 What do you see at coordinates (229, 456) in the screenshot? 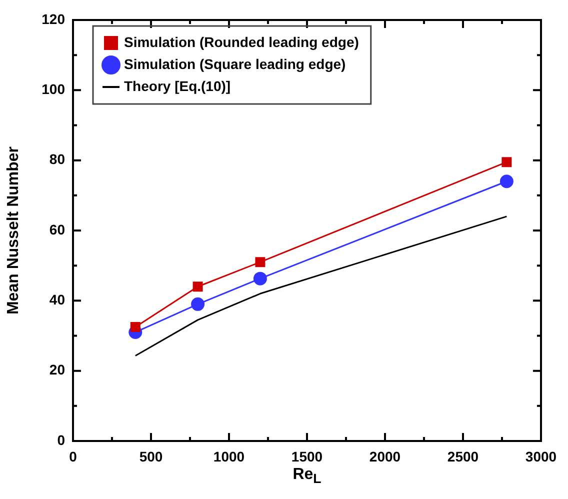
I see `x-tick-label: 1000` at bounding box center [229, 456].